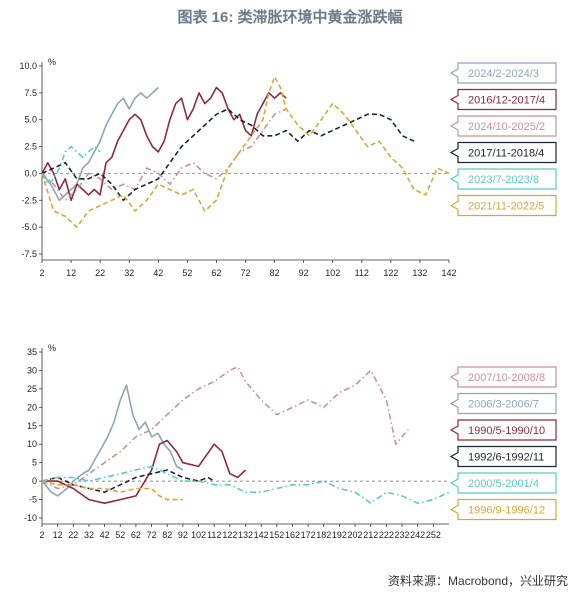  What do you see at coordinates (30, 93) in the screenshot?
I see `y-tick-label: 7.5` at bounding box center [30, 93].